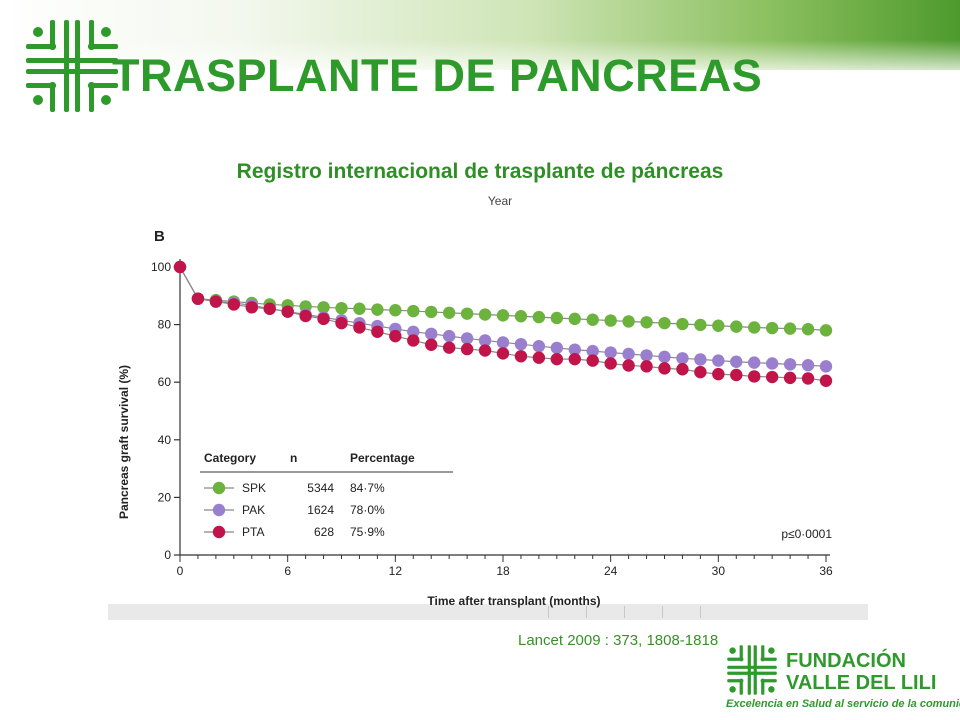 This screenshot has width=960, height=720. Describe the element at coordinates (180, 571) in the screenshot. I see `x-tick-label: 0` at that location.